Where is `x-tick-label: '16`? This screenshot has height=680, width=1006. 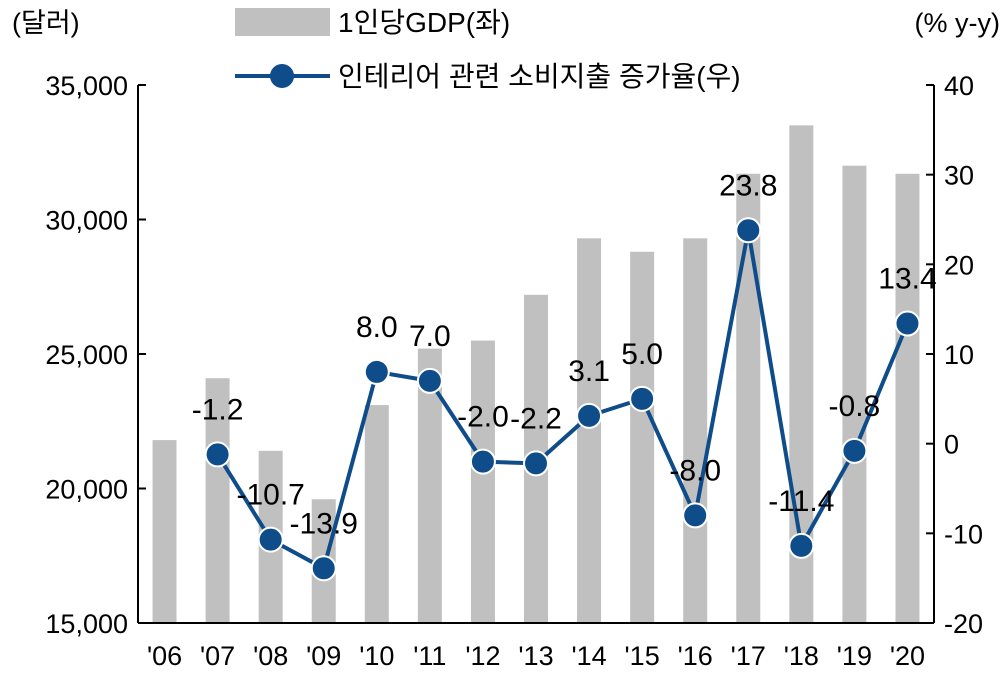 x-tick-label: '16 is located at coordinates (695, 656).